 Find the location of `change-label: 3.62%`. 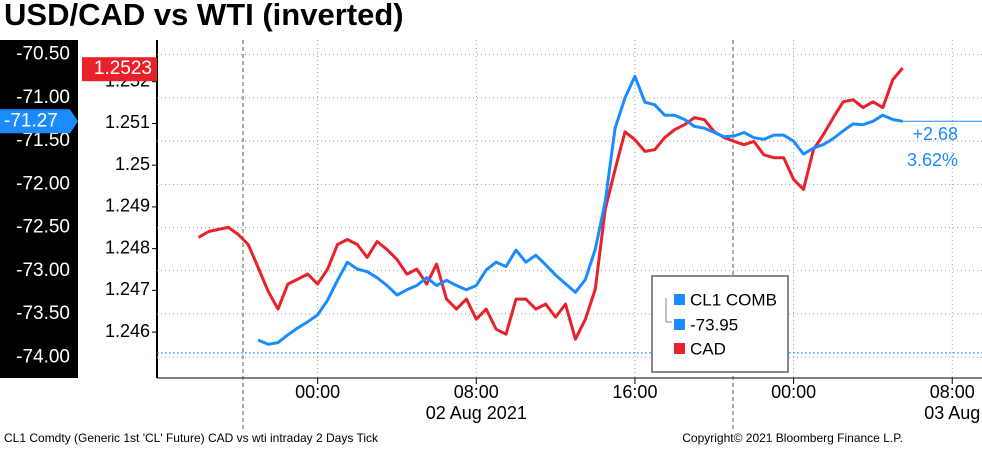

change-label: 3.62% is located at coordinates (932, 160).